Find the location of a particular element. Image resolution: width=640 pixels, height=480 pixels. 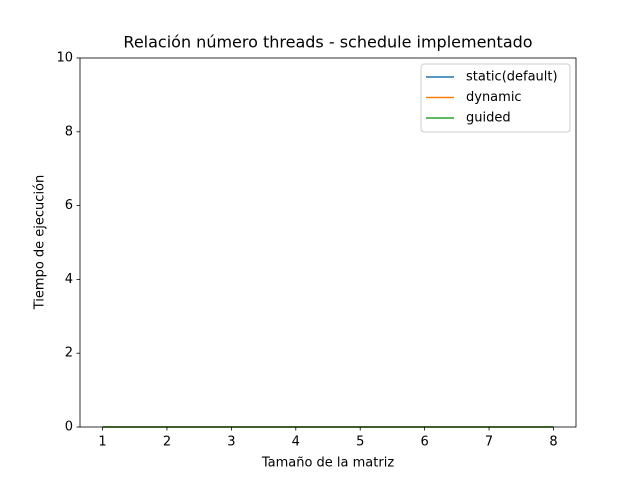

x-tick-label: 6 is located at coordinates (424, 442).